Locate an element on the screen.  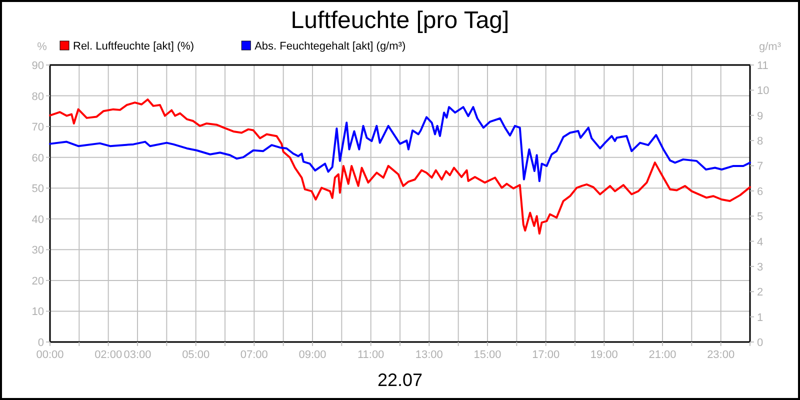
y2-tick-label: 6 is located at coordinates (760, 192).